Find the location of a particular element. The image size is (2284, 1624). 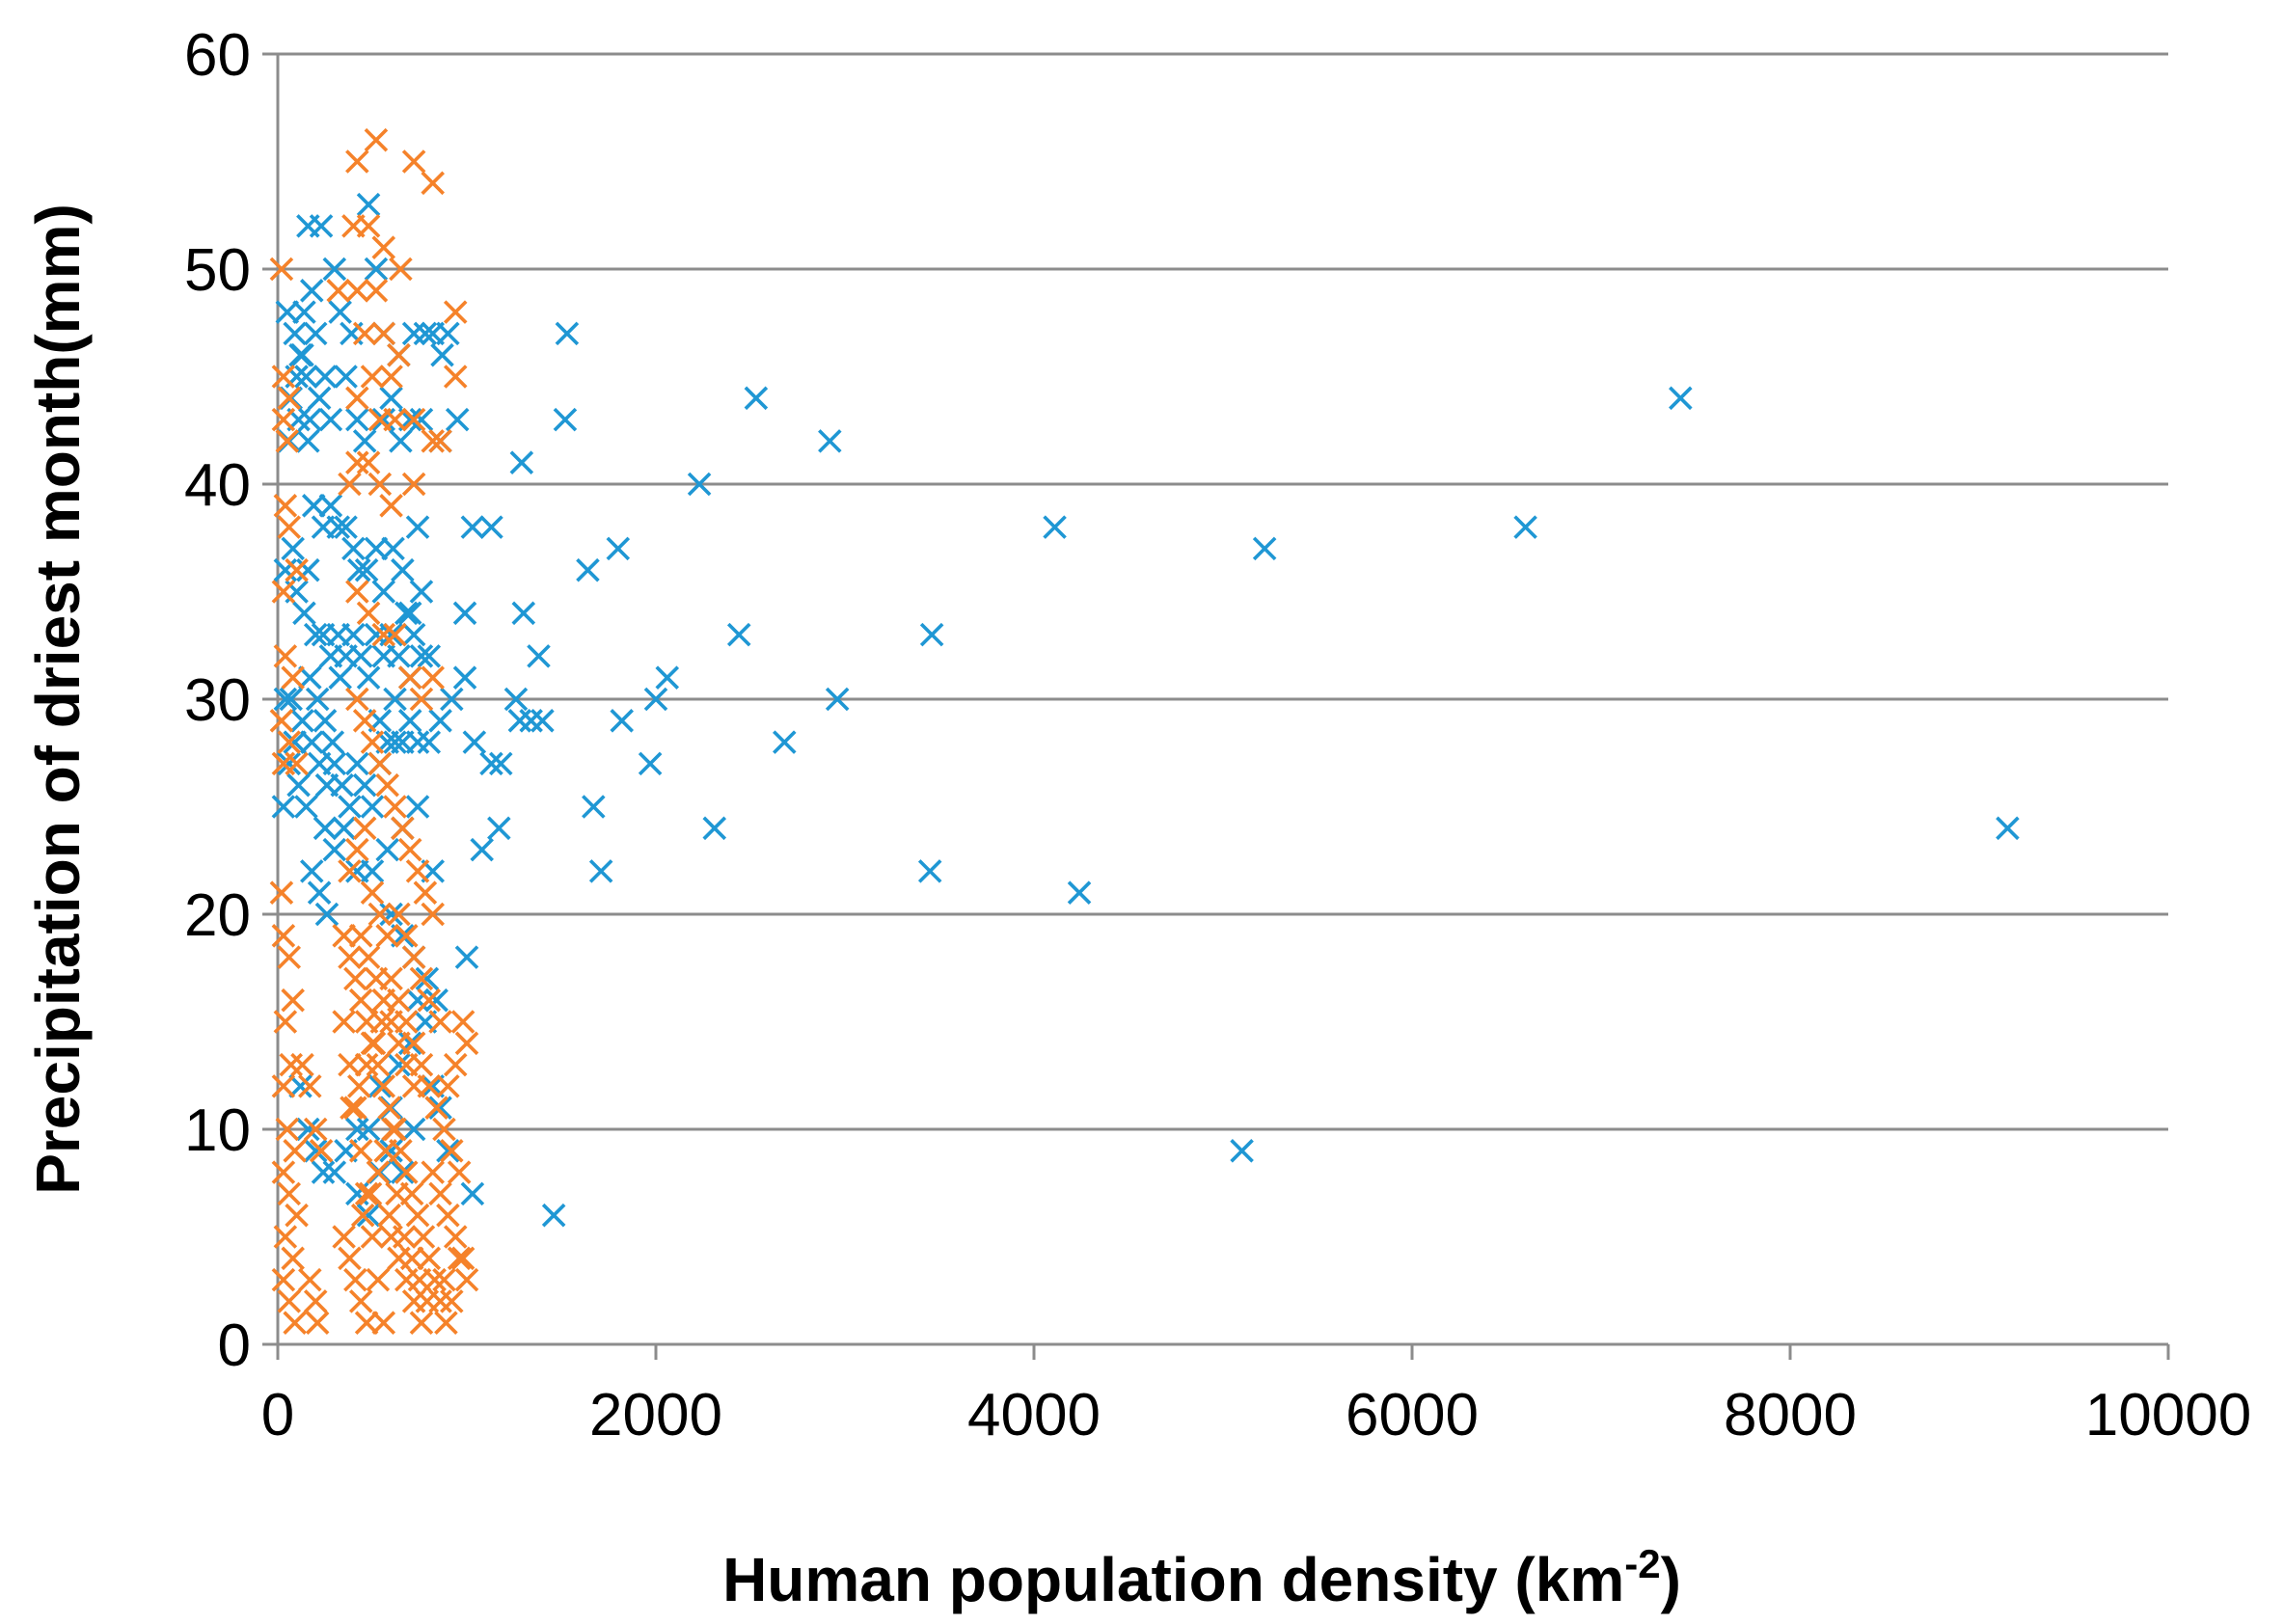

y-tick-label: 10 is located at coordinates (217, 1130).